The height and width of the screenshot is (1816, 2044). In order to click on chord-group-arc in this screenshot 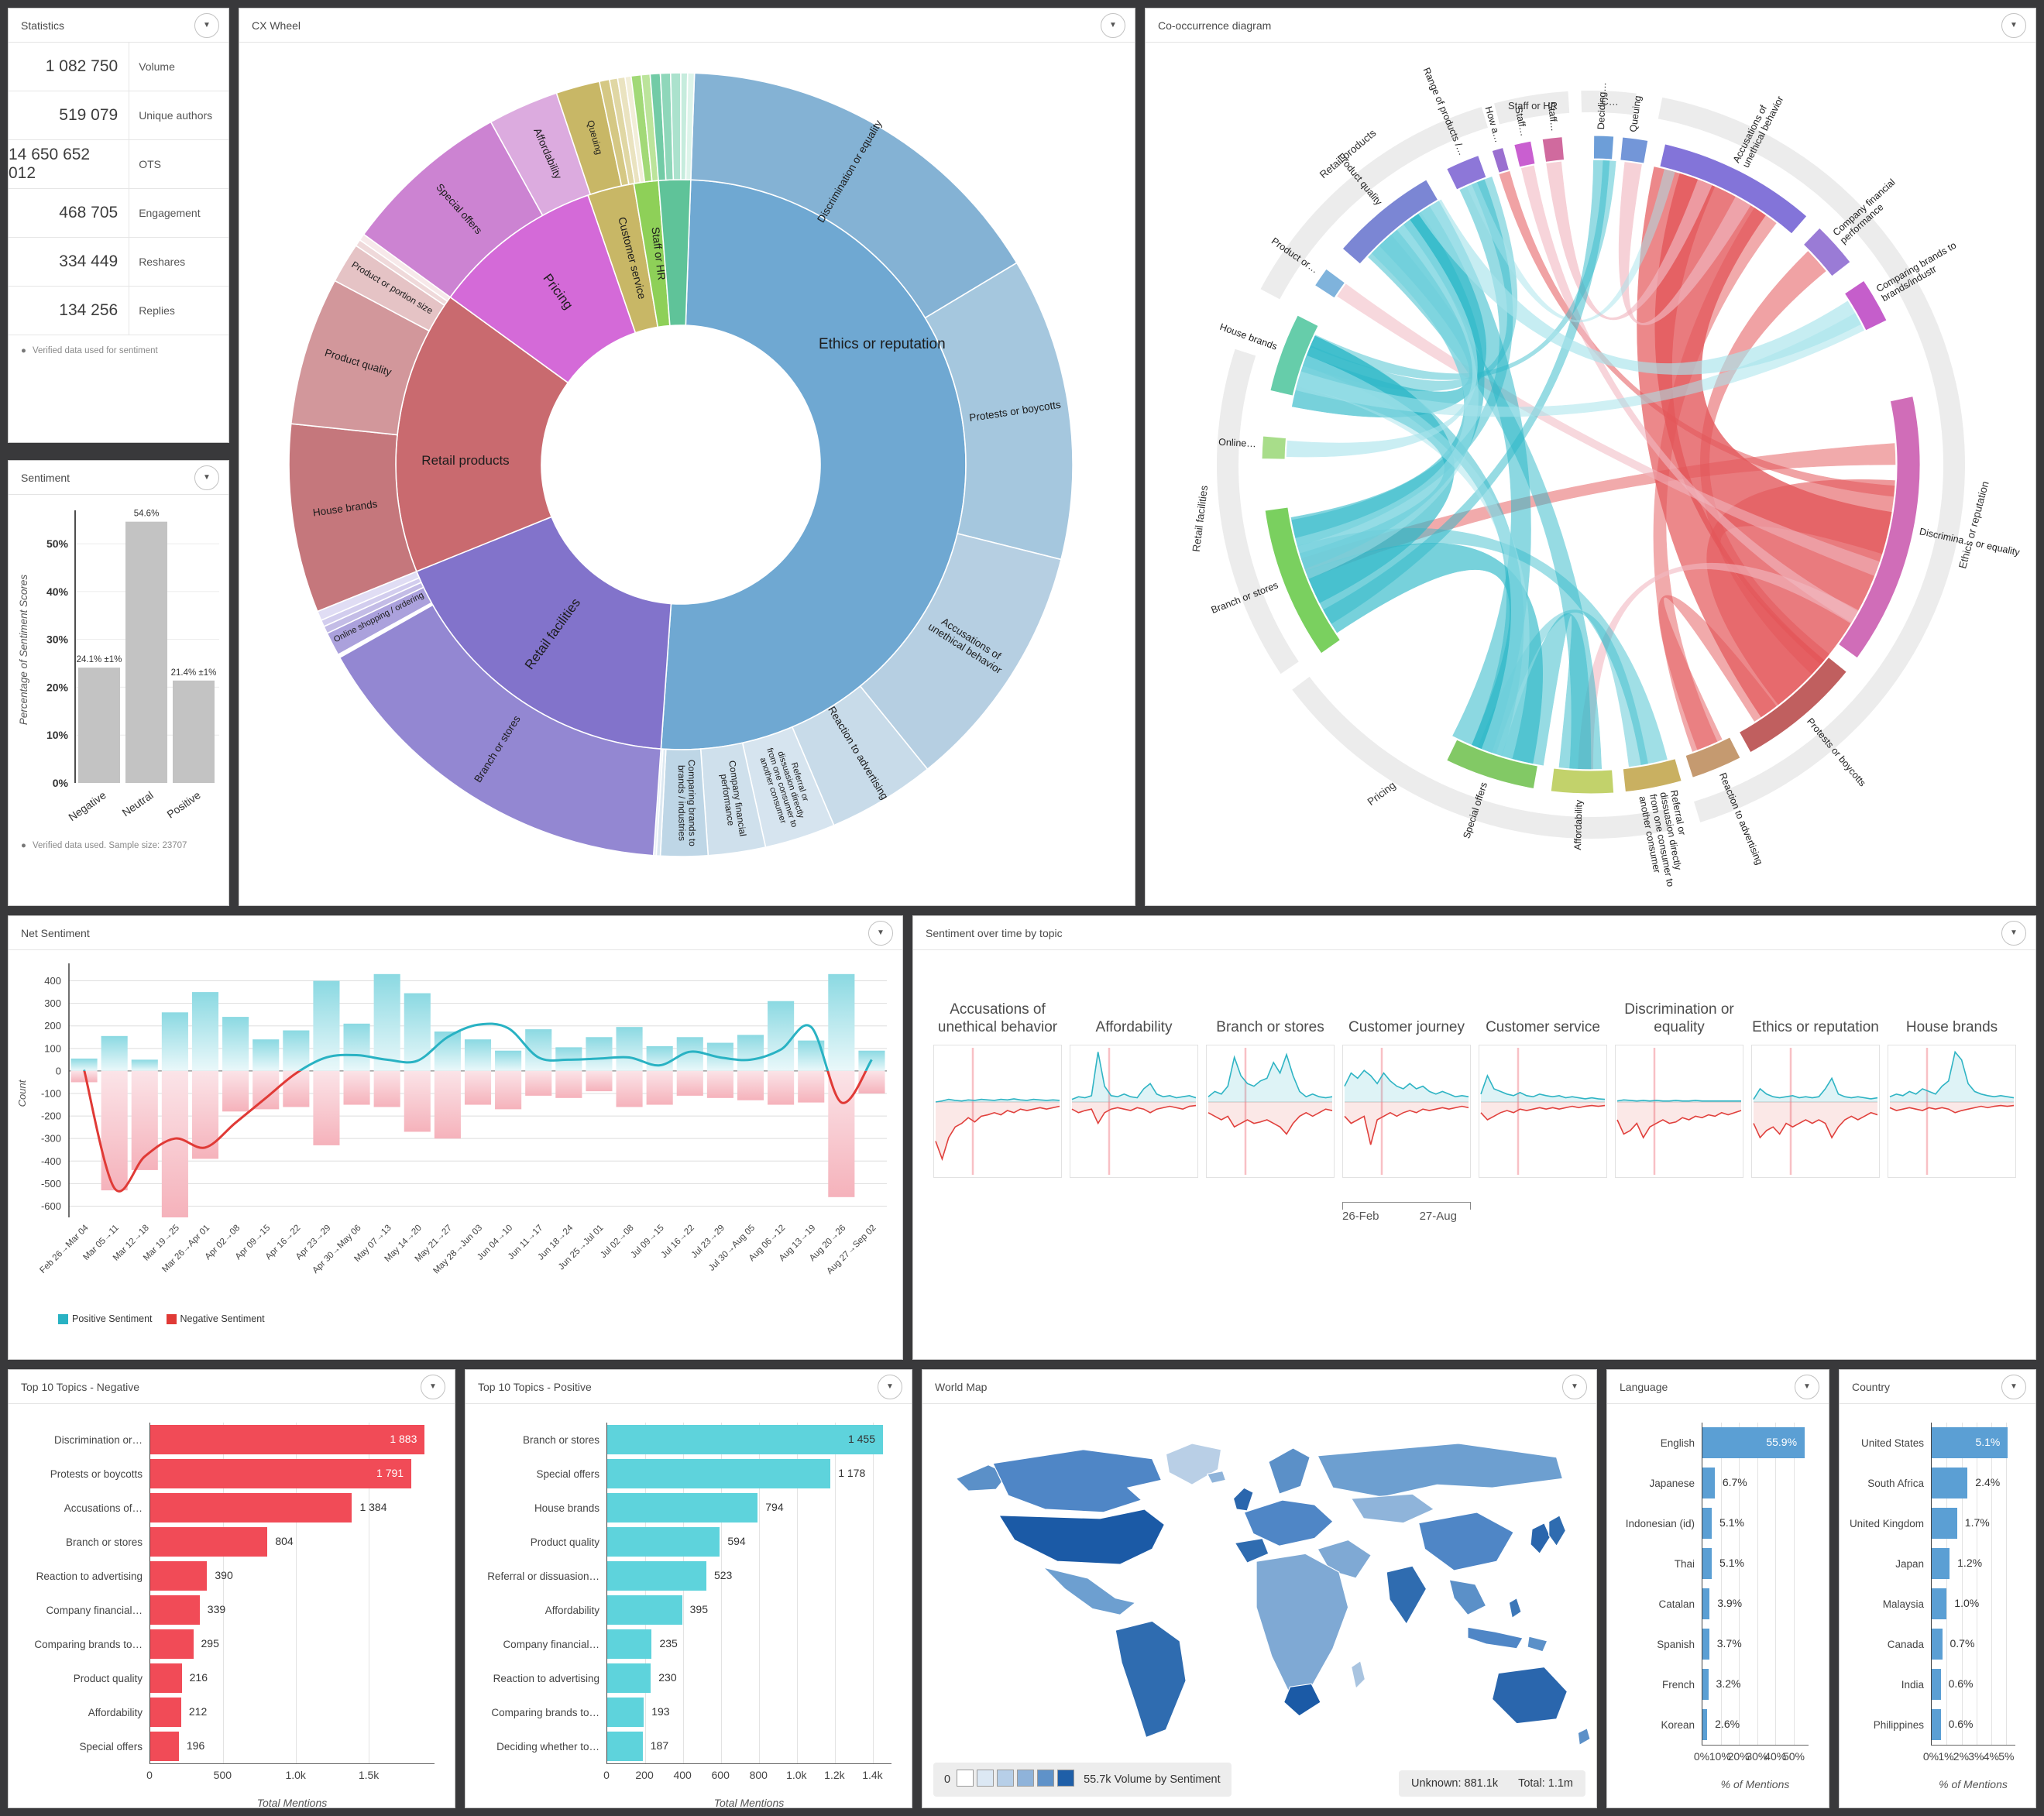, I will do `click(1374, 203)`.